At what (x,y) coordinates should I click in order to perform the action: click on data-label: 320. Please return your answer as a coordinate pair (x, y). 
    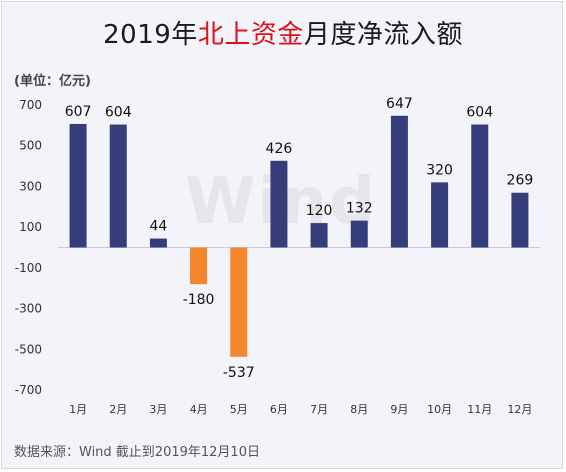
    Looking at the image, I should click on (439, 170).